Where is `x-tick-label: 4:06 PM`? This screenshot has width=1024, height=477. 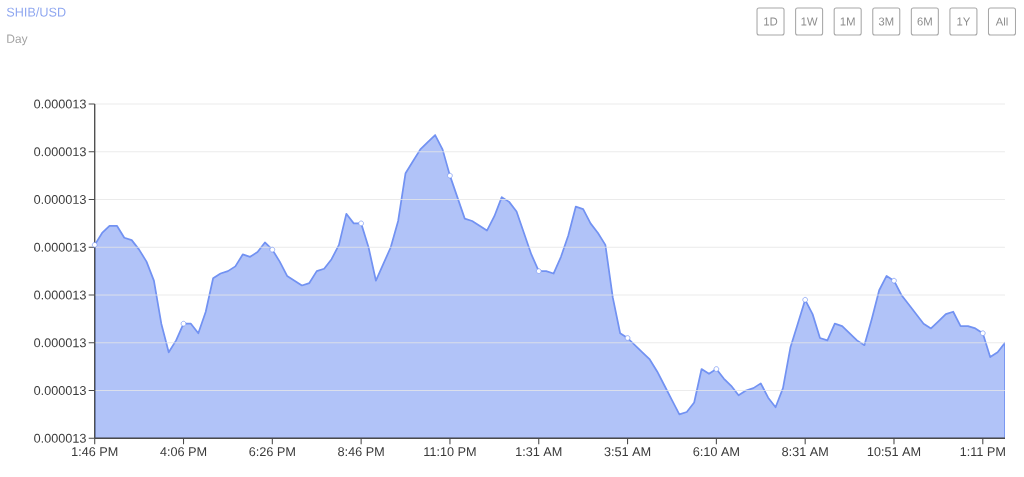
x-tick-label: 4:06 PM is located at coordinates (183, 452).